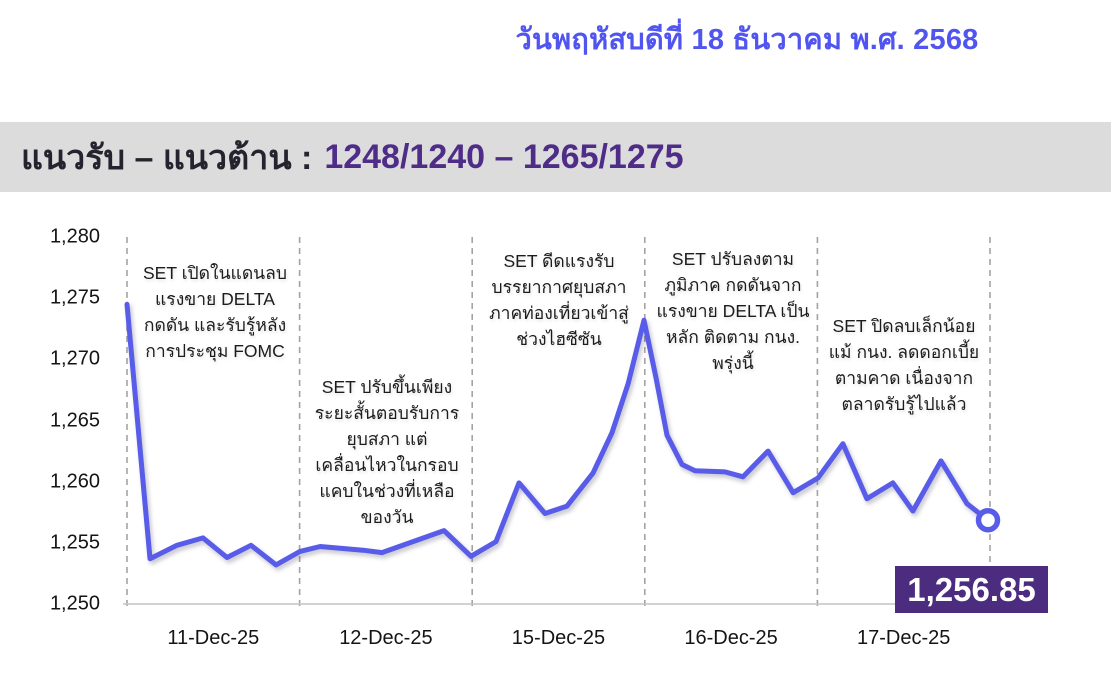 The height and width of the screenshot is (688, 1111). Describe the element at coordinates (74, 420) in the screenshot. I see `y-axis-tick: 1,265` at that location.